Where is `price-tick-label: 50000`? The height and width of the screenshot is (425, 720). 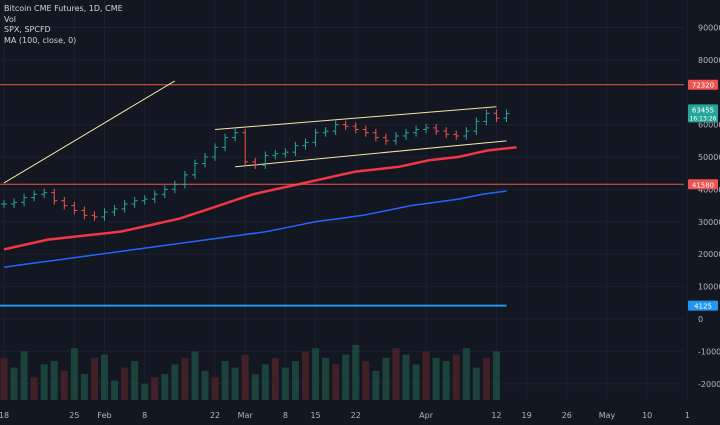
price-tick-label: 50000 is located at coordinates (709, 157).